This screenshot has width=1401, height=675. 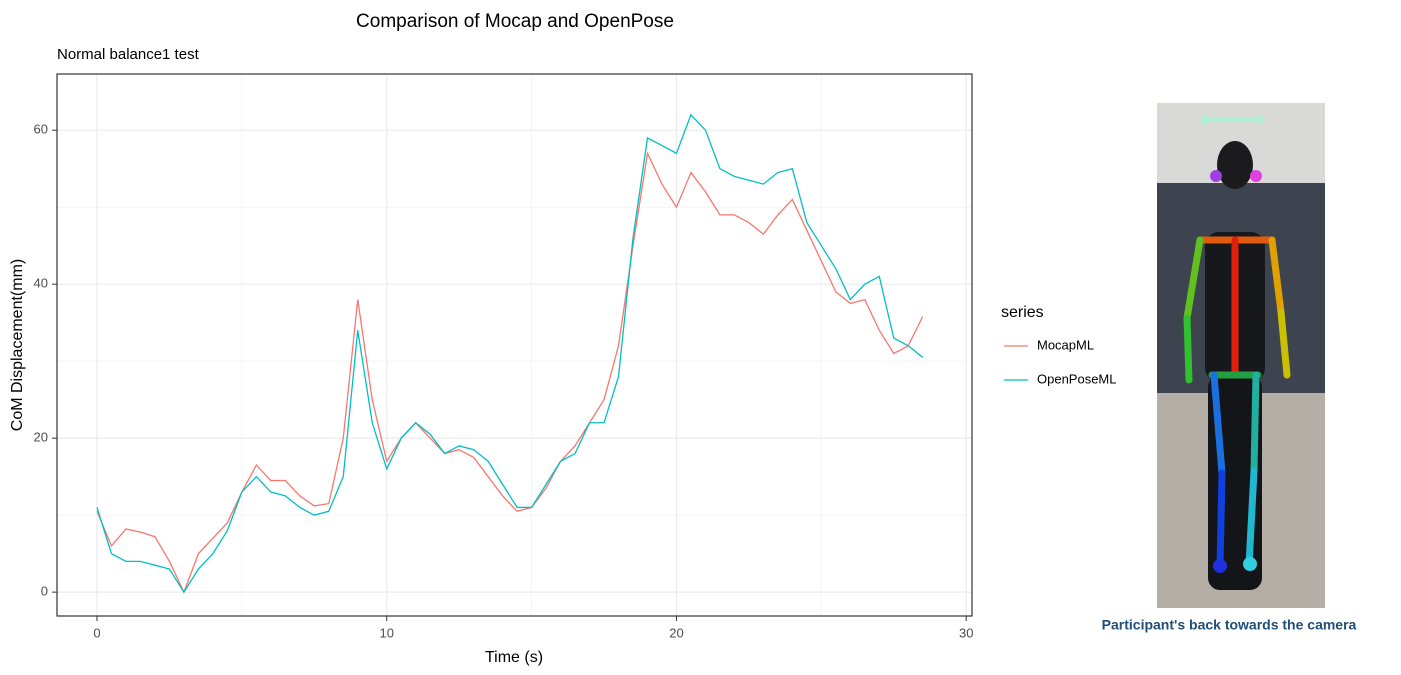 I want to click on chart-title: Comparison of Mocap and OpenPose, so click(x=515, y=21).